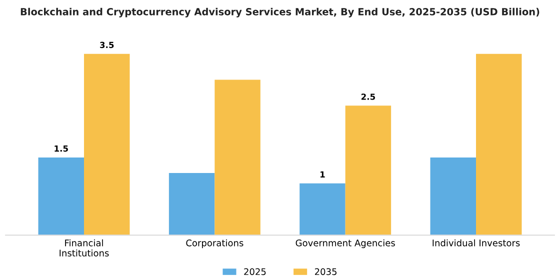  I want to click on x-tick-label: Individual Investors, so click(476, 242).